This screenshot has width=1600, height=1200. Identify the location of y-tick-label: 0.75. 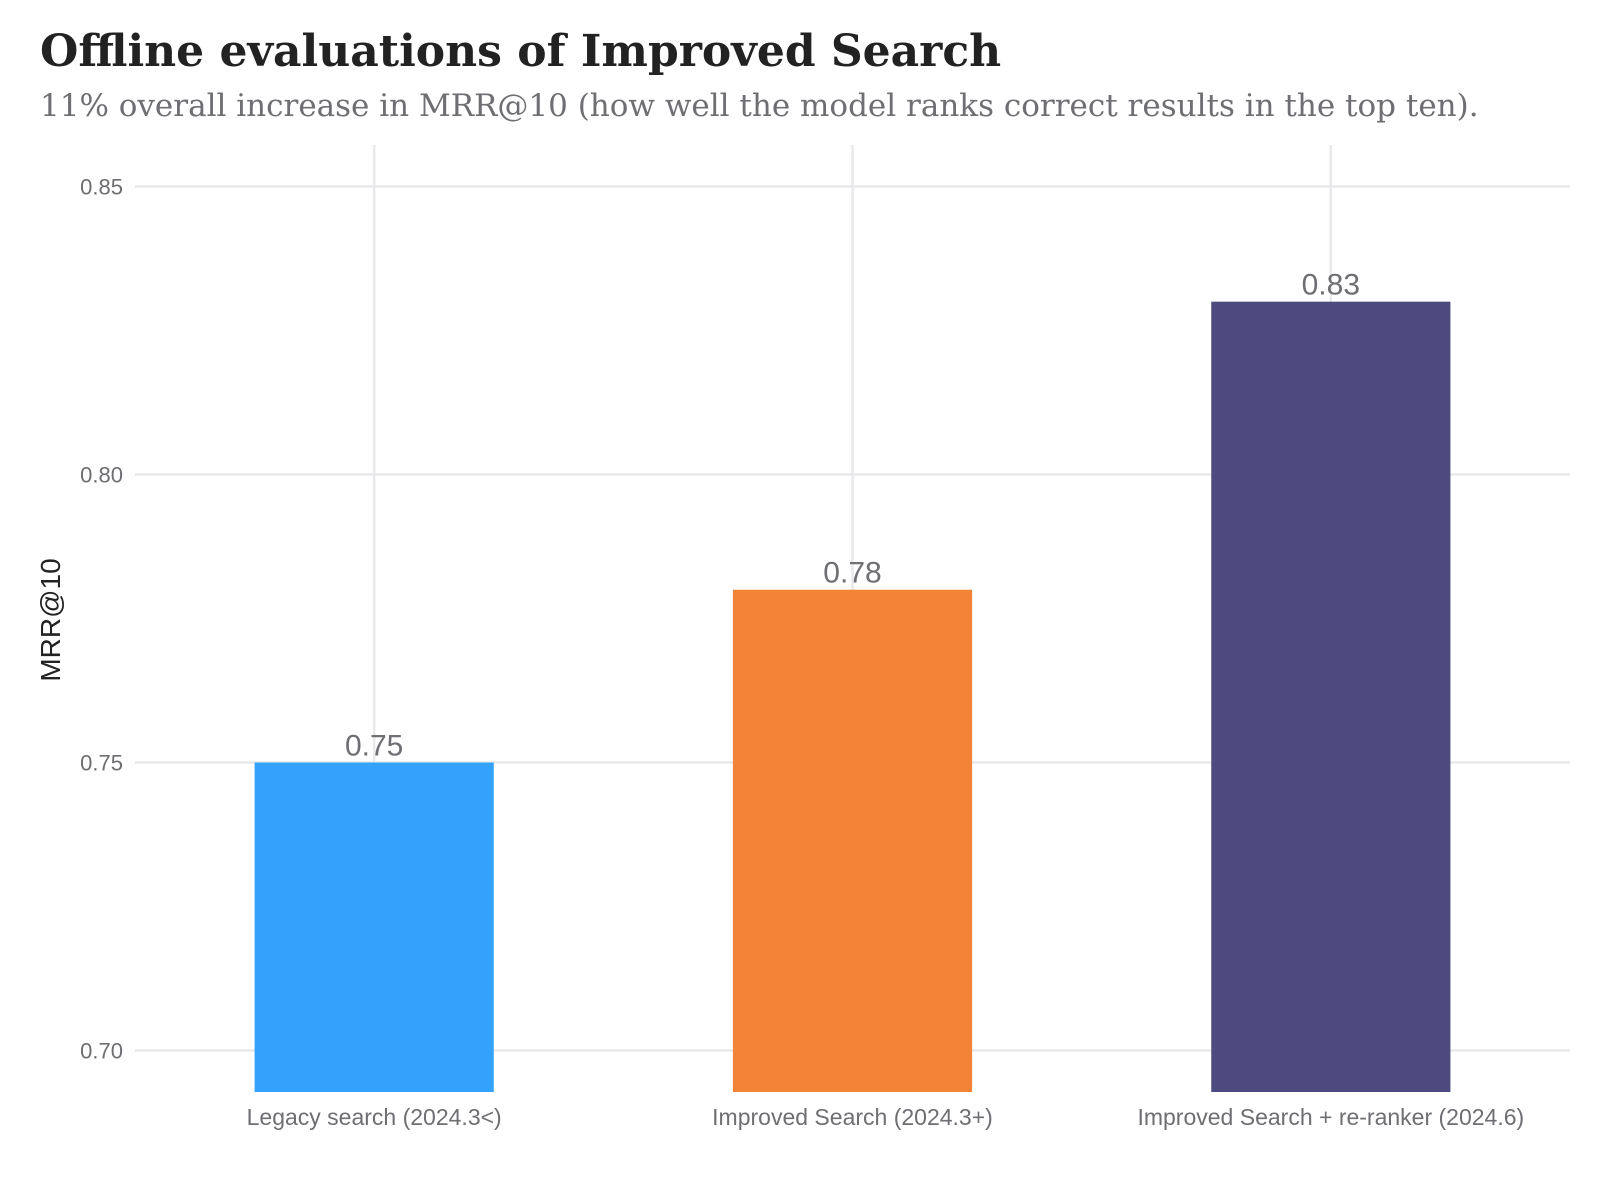
(101, 763).